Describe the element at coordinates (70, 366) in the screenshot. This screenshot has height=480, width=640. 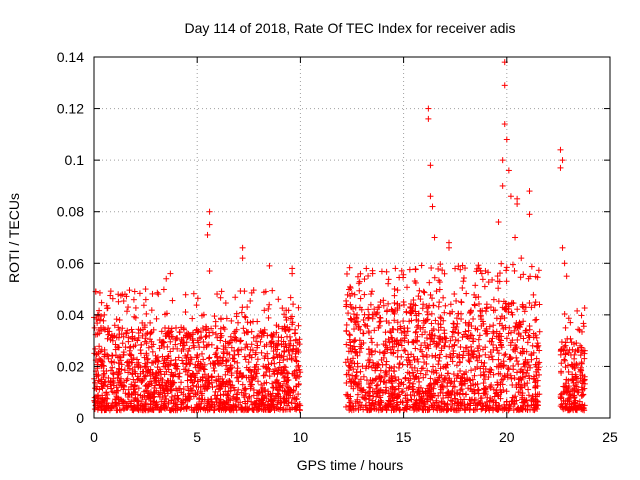
I see `y-tick-label: 0.02` at that location.